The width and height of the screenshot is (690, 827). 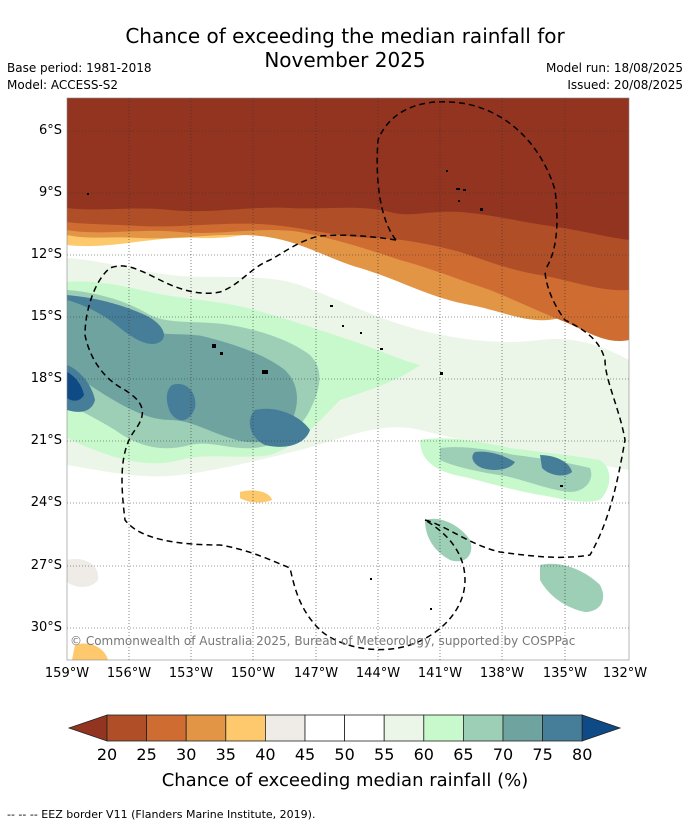 I want to click on dry-patch-central, so click(x=256, y=496).